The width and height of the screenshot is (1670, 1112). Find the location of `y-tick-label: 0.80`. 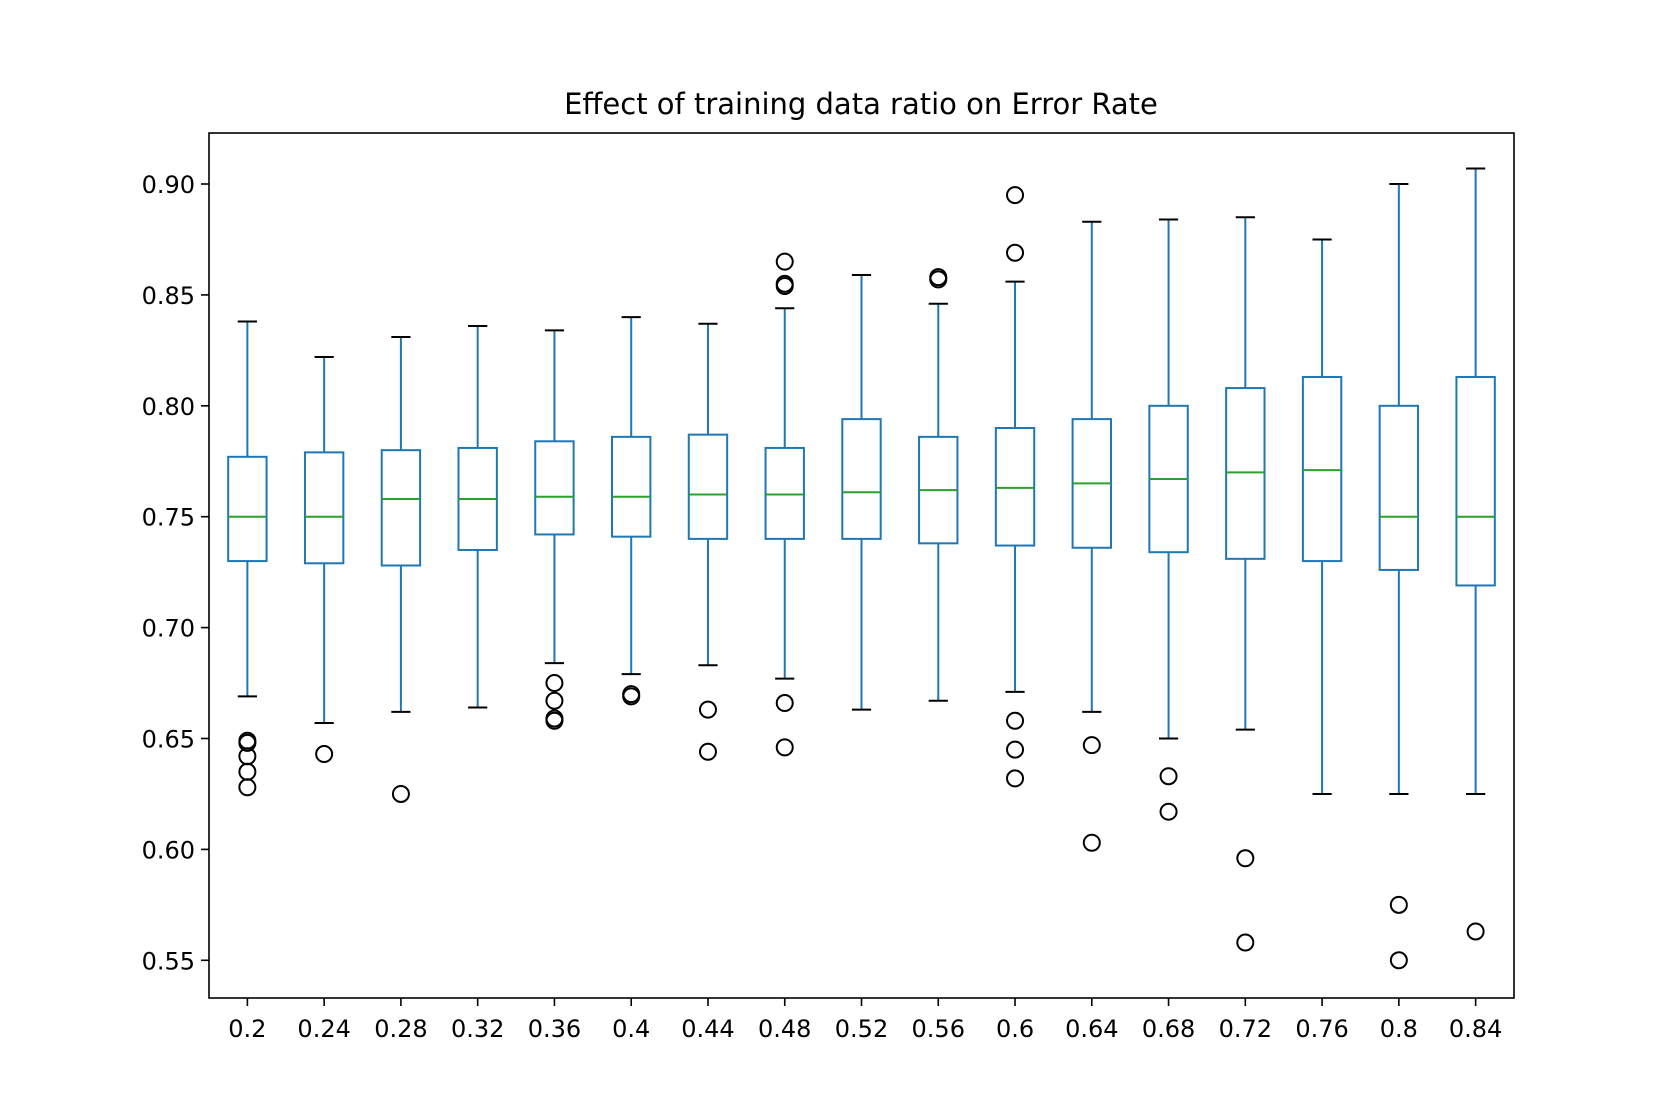

y-tick-label: 0.80 is located at coordinates (168, 407).